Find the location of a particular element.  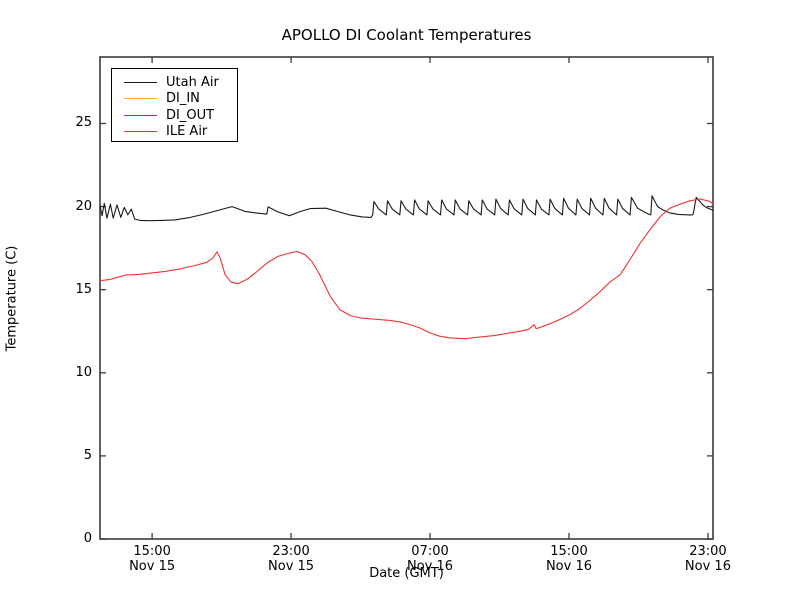

legend: Utah Air DI_IN DI_OUT ILE Air is located at coordinates (174, 105).